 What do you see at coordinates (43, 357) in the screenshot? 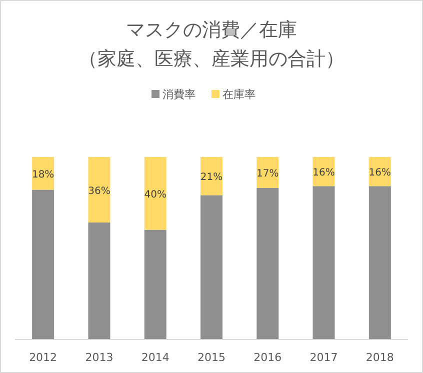
I see `x-tick-label: 2012` at bounding box center [43, 357].